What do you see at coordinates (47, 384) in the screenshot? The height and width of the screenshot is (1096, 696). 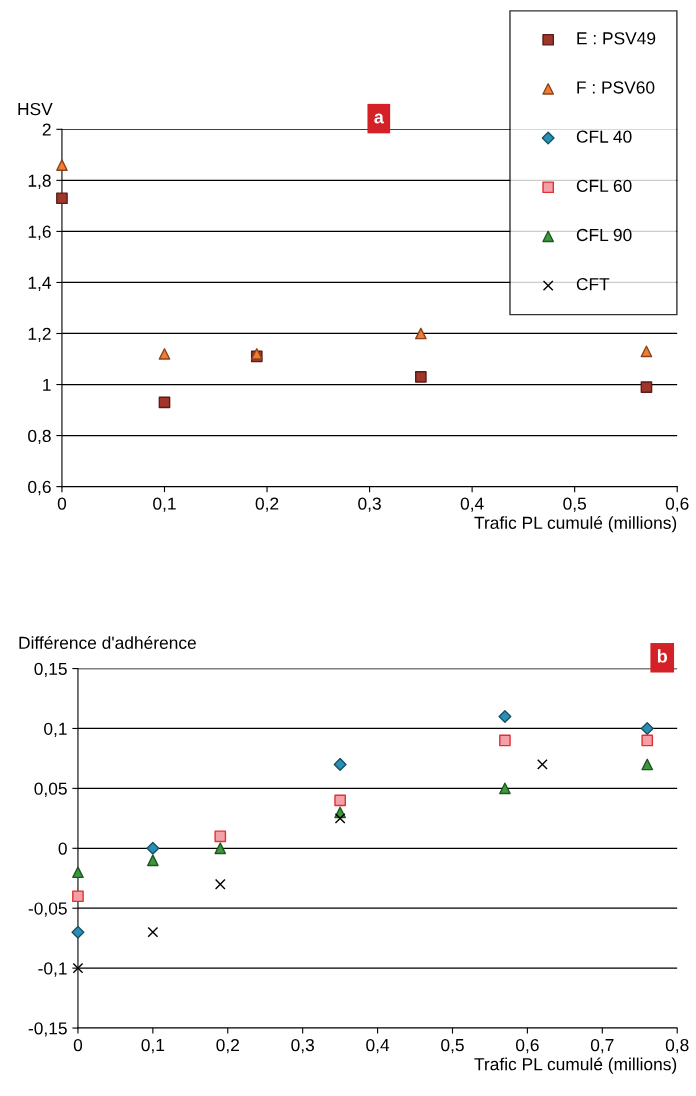 I see `y-tick-label: 1` at bounding box center [47, 384].